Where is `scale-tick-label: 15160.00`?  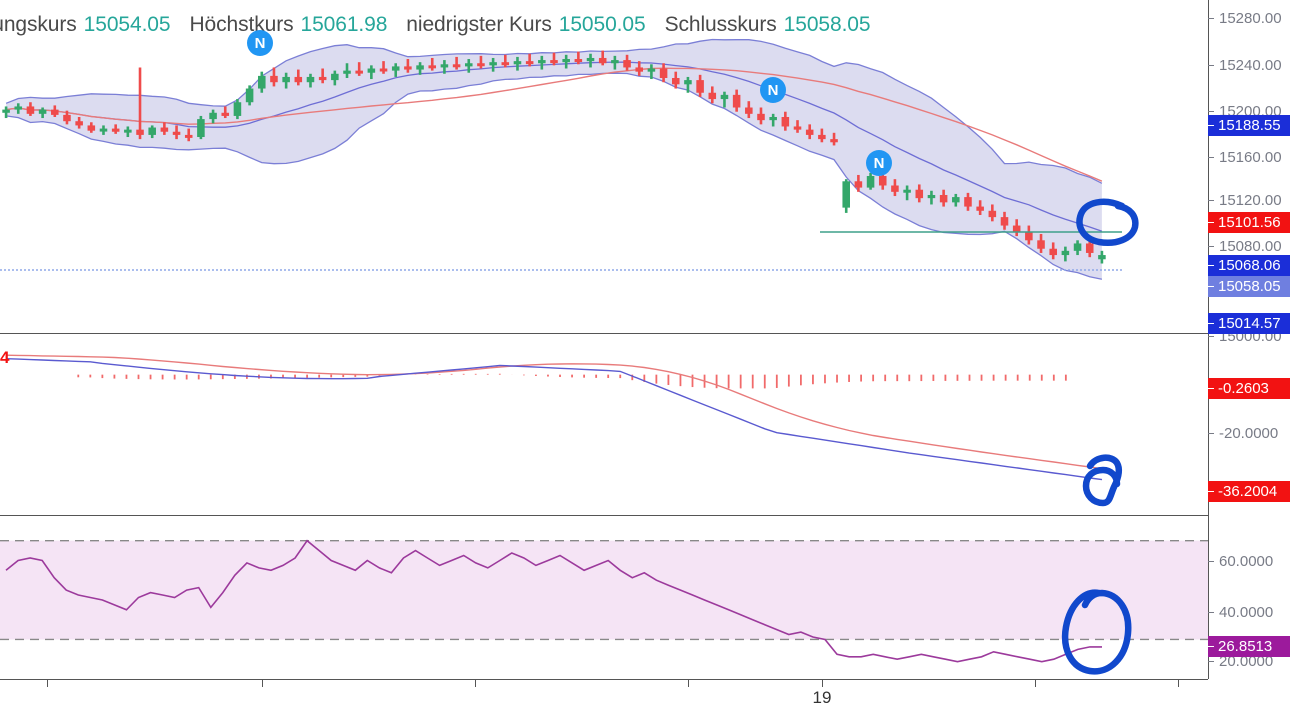
scale-tick-label: 15160.00 is located at coordinates (1250, 157).